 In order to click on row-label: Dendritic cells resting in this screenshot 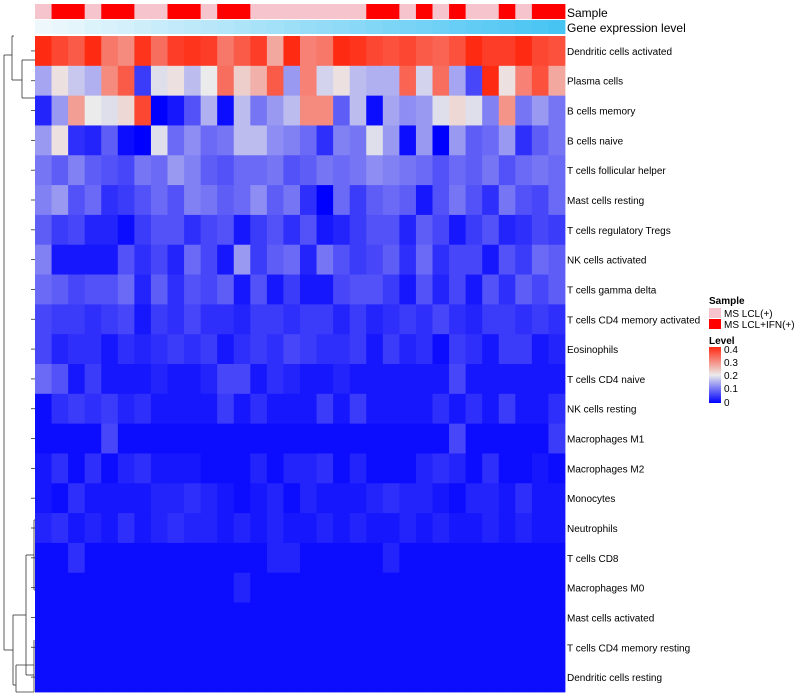, I will do `click(614, 678)`.